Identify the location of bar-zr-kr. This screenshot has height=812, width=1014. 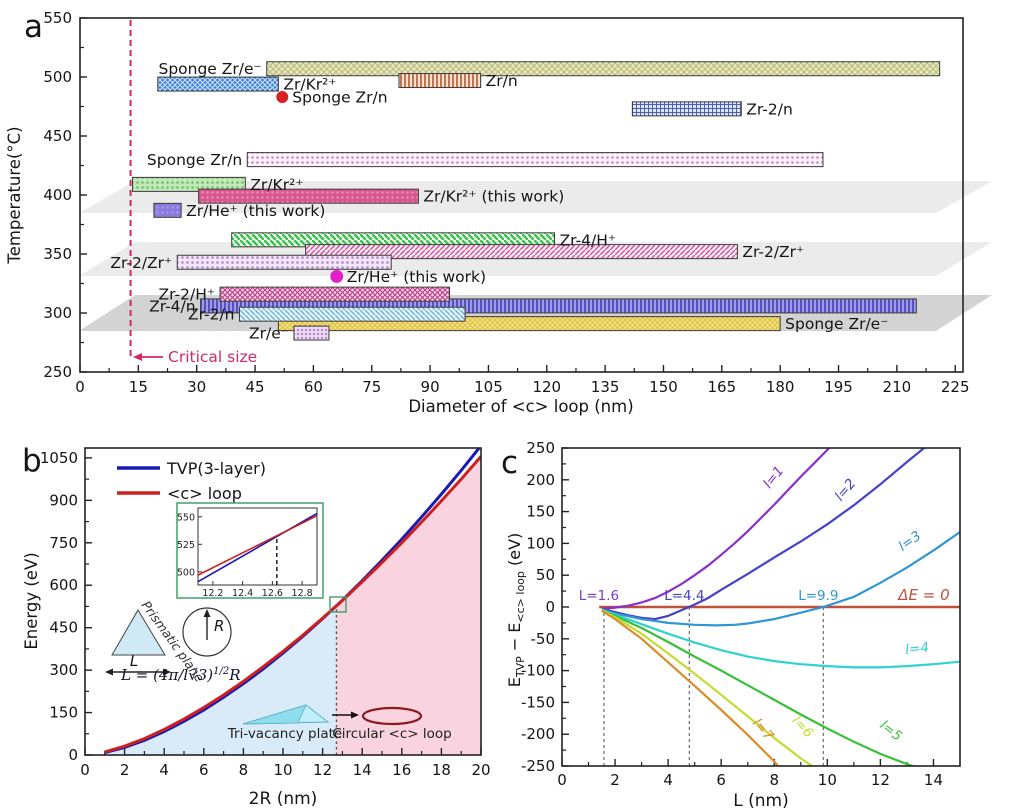
(189, 184).